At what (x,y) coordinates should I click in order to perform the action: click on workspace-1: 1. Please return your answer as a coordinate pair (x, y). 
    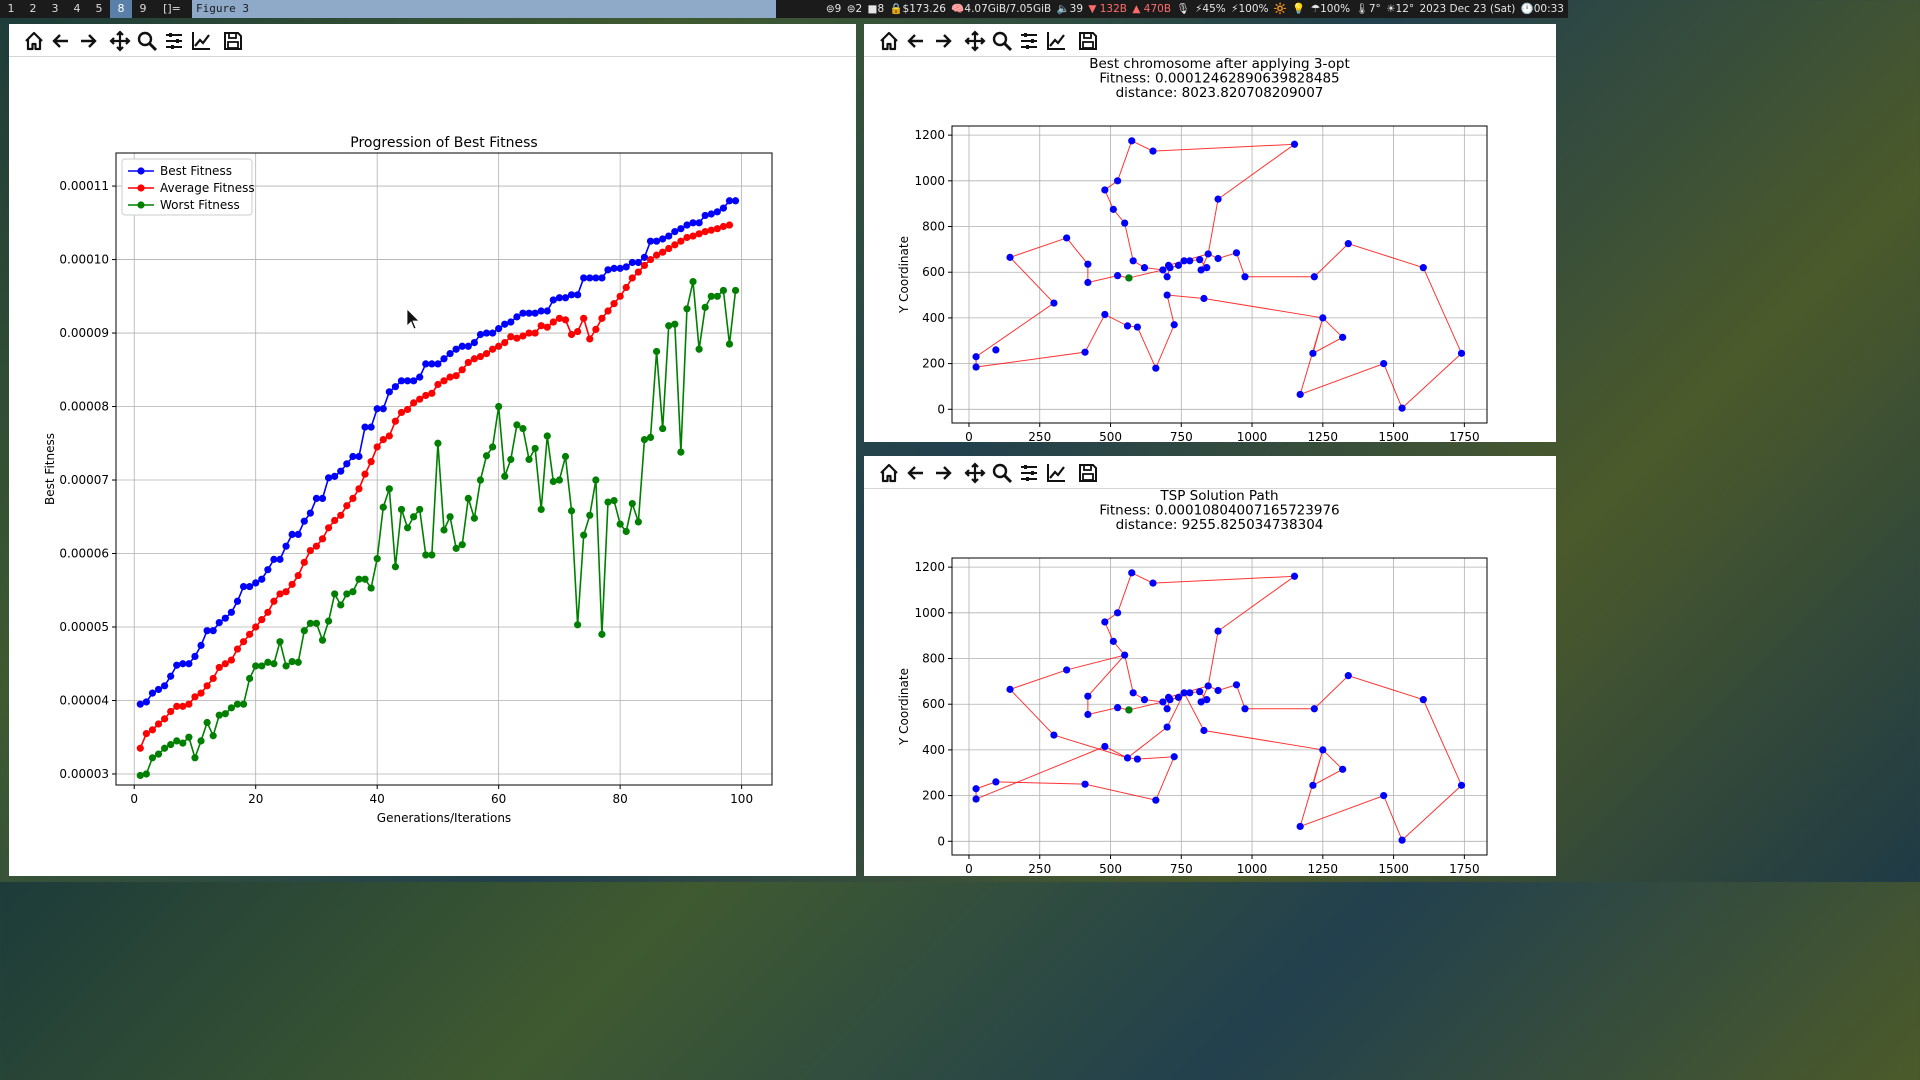
    Looking at the image, I should click on (11, 8).